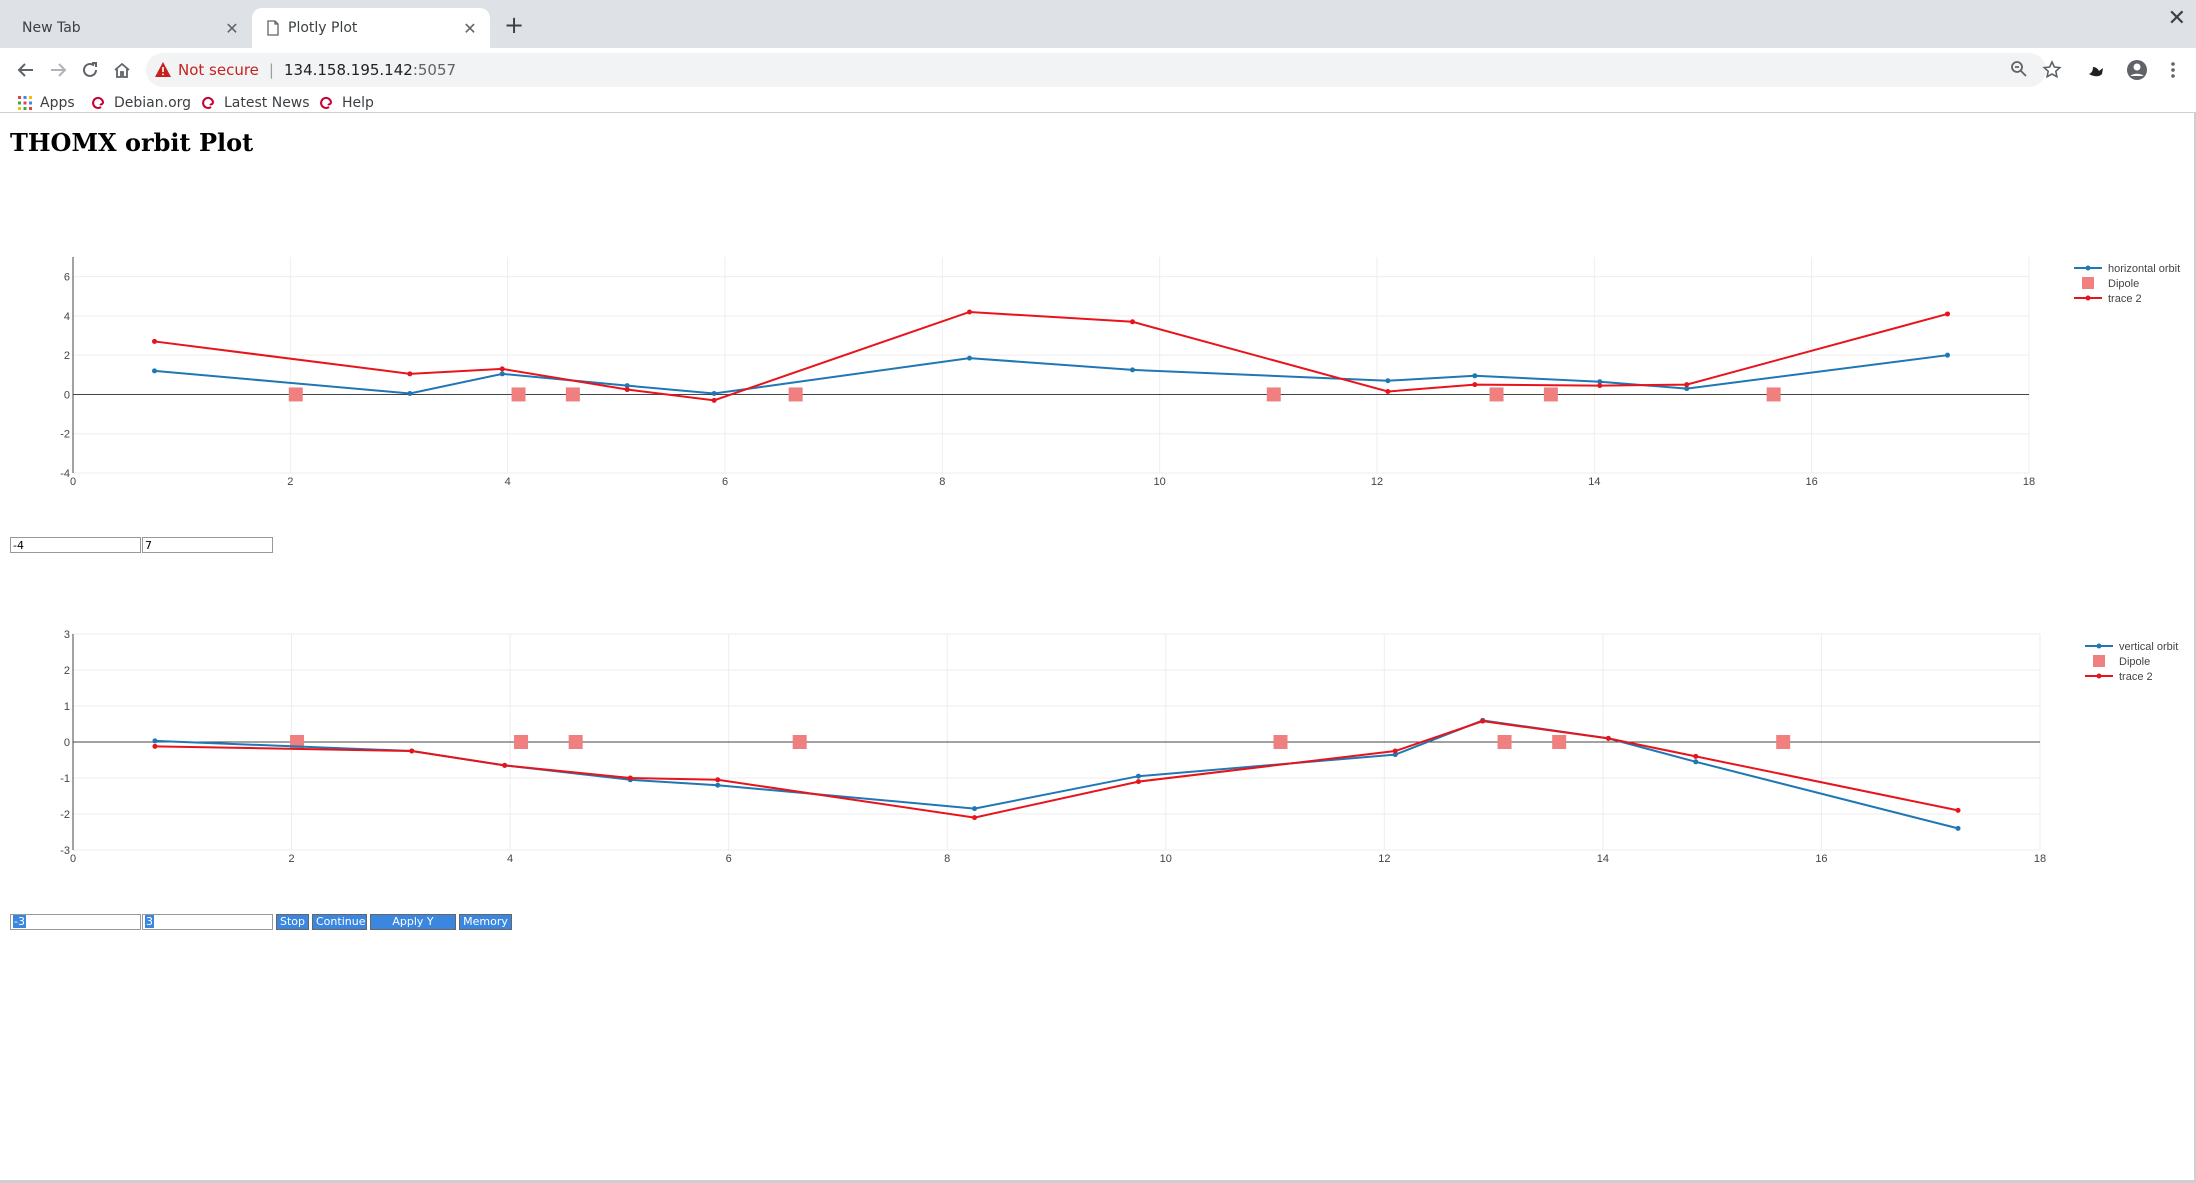  Describe the element at coordinates (19, 921) in the screenshot. I see `bottom-ymin-value: -3` at that location.